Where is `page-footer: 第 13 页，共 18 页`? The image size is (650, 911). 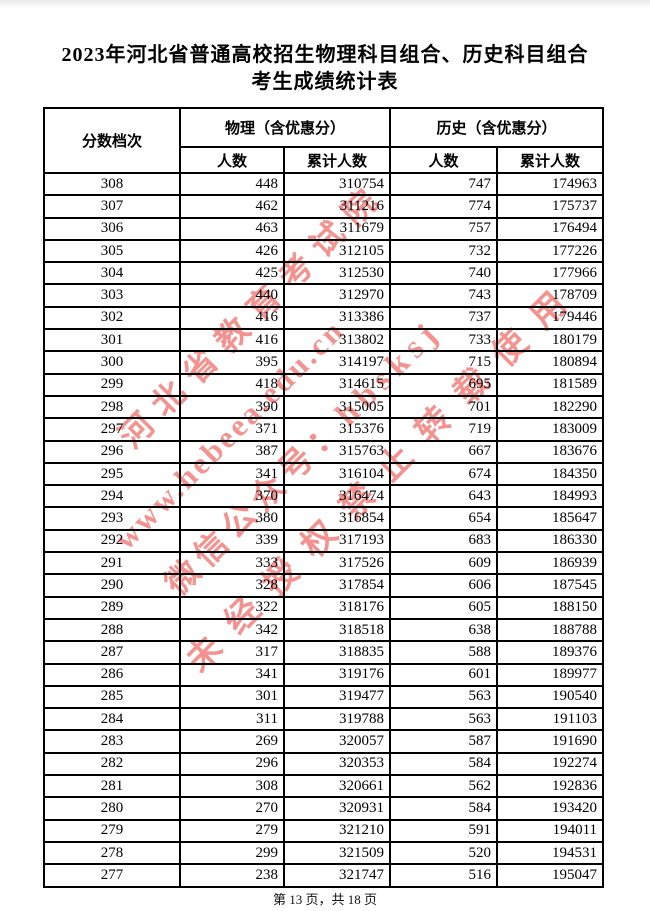 page-footer: 第 13 页，共 18 页 is located at coordinates (324, 899).